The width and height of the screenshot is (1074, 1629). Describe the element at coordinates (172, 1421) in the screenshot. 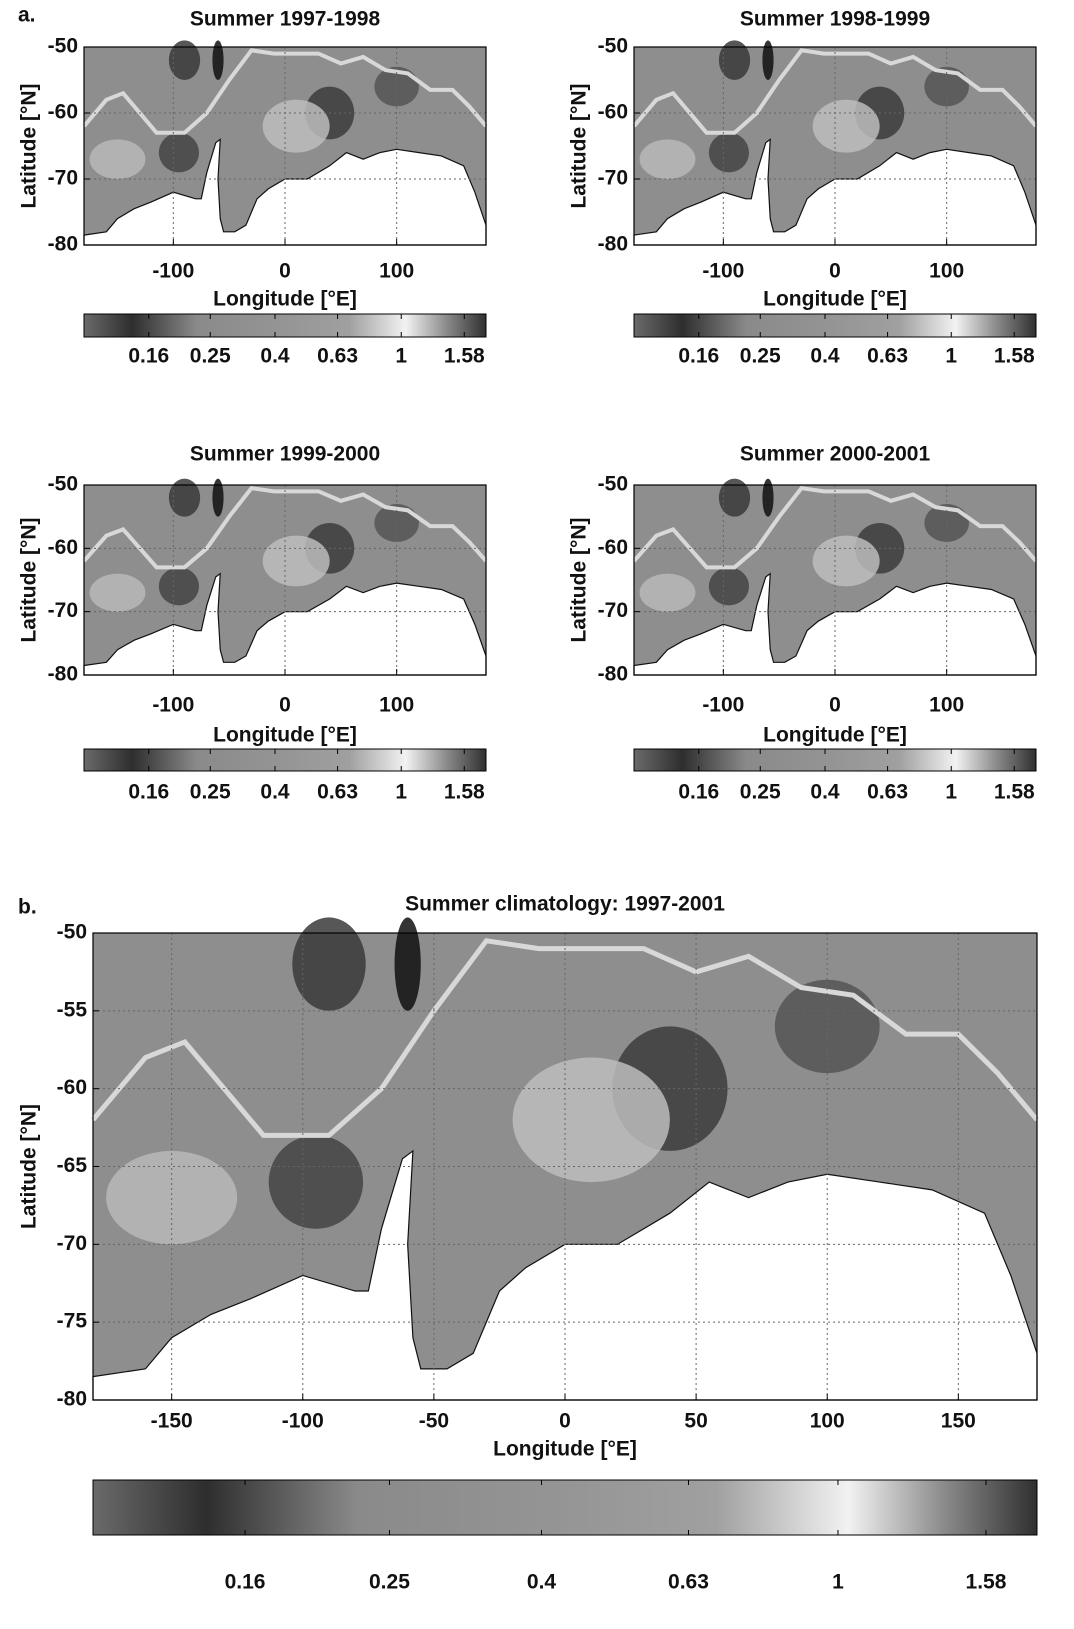

I see `x-tick-label: -150` at that location.